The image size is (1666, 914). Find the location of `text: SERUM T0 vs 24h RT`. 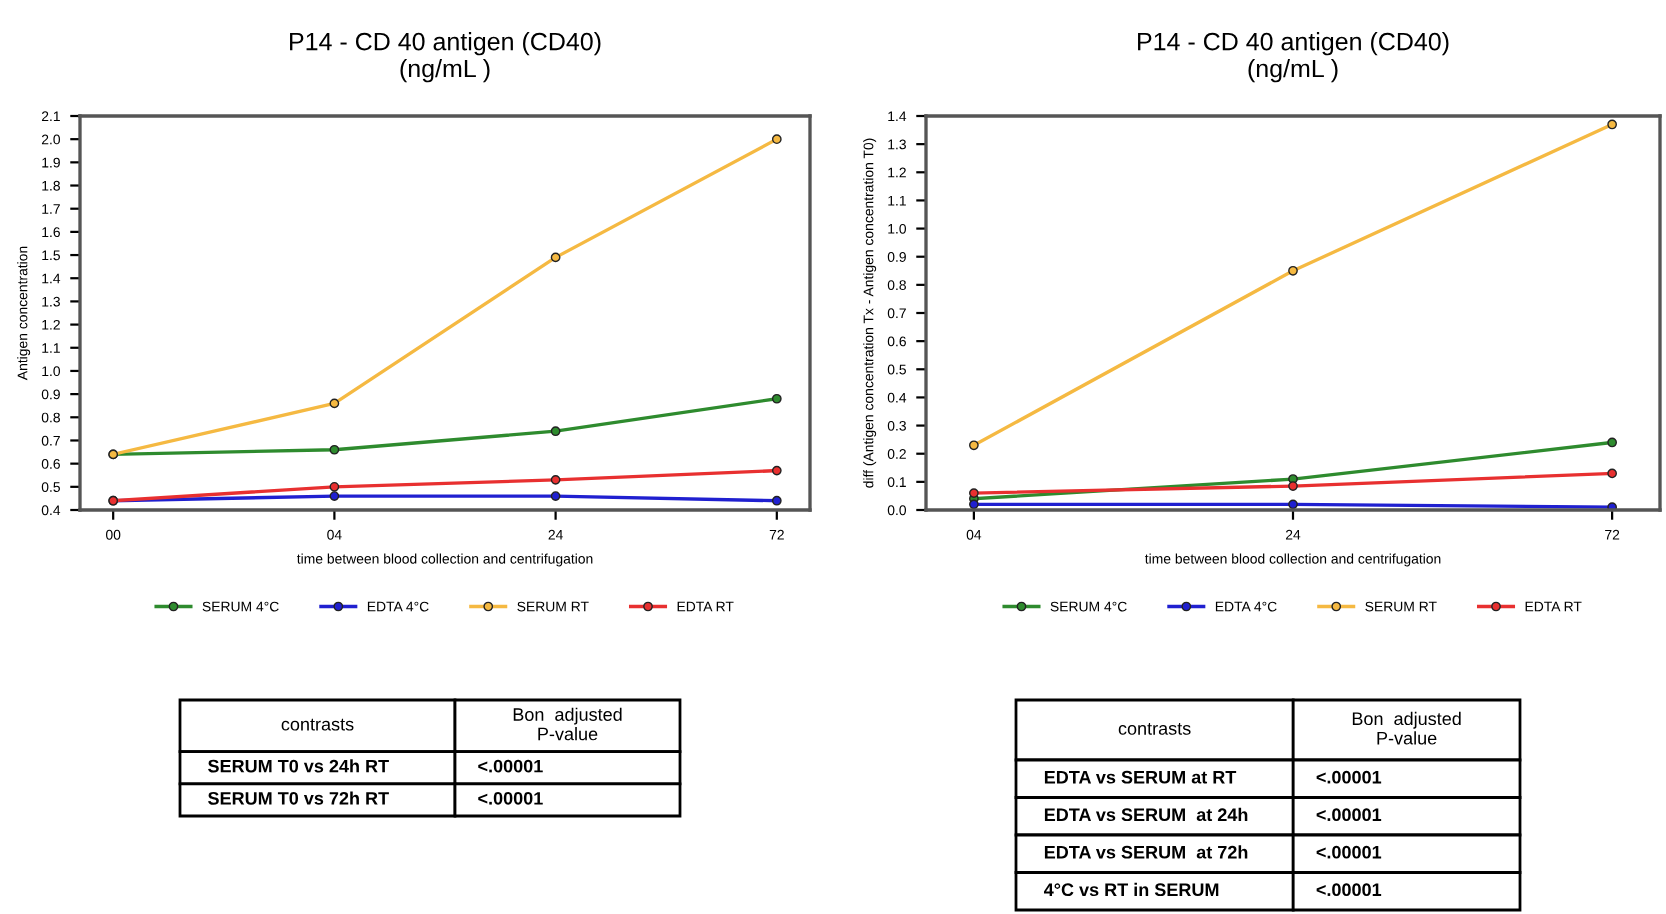

text: SERUM T0 vs 24h RT is located at coordinates (298, 766).